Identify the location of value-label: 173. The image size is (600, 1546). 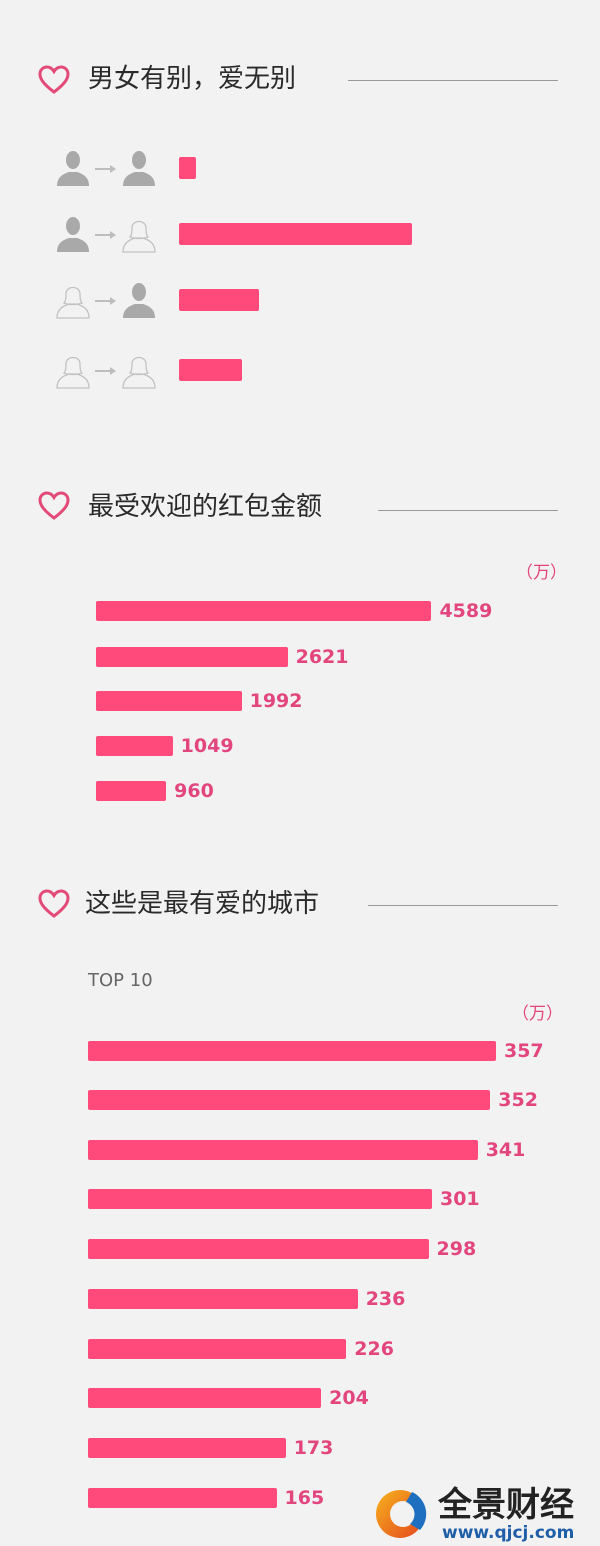
(313, 1448).